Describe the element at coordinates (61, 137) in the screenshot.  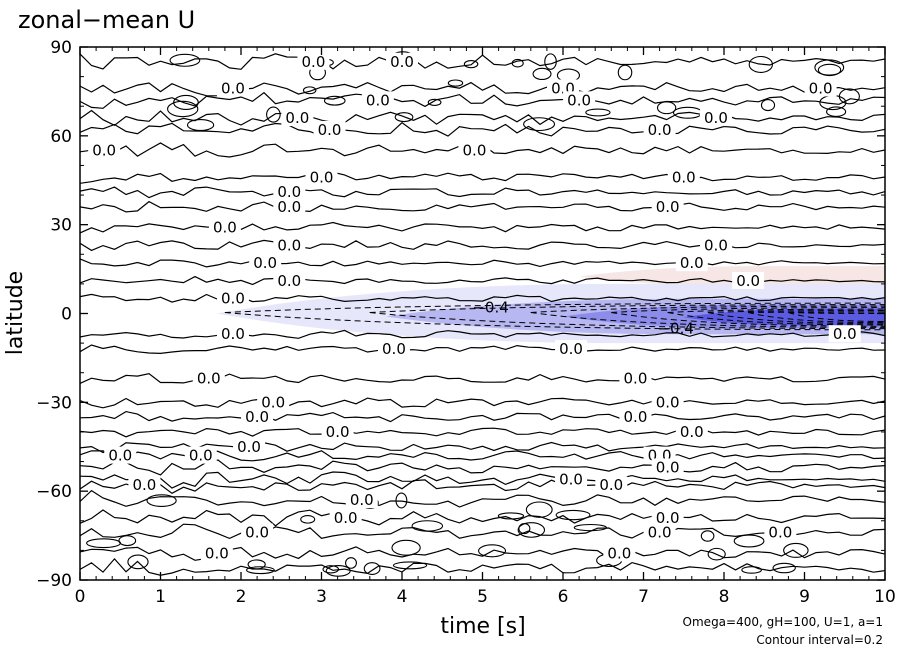
I see `y-tick-label: 60` at that location.